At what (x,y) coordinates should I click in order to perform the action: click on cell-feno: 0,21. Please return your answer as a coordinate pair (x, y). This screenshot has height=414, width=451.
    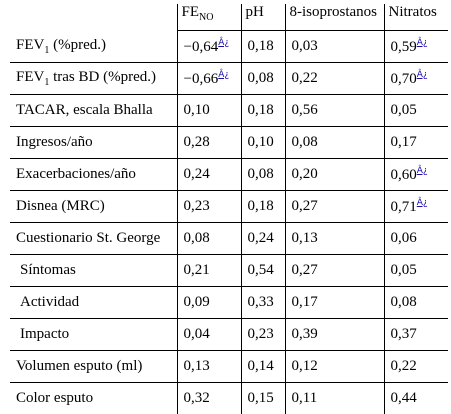
    Looking at the image, I should click on (209, 271).